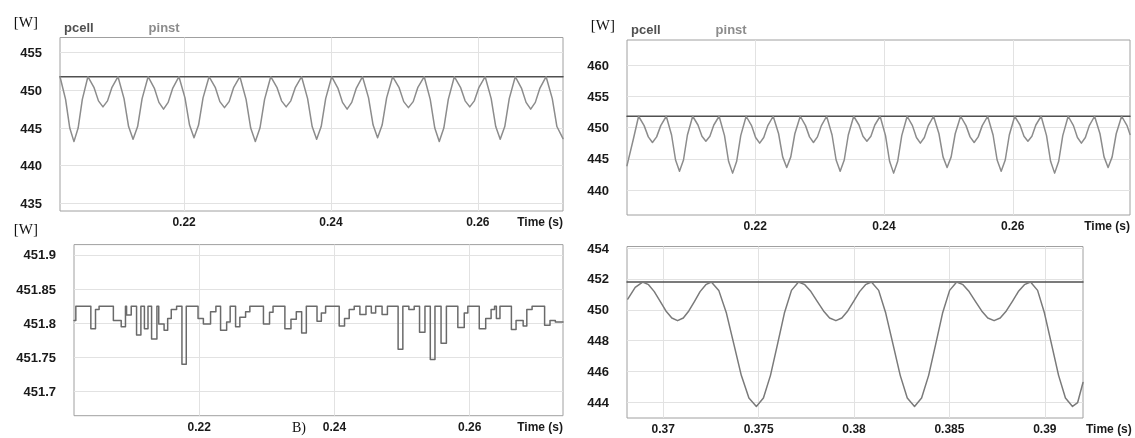 Image resolution: width=1135 pixels, height=438 pixels. I want to click on y-tick-label: 444, so click(598, 403).